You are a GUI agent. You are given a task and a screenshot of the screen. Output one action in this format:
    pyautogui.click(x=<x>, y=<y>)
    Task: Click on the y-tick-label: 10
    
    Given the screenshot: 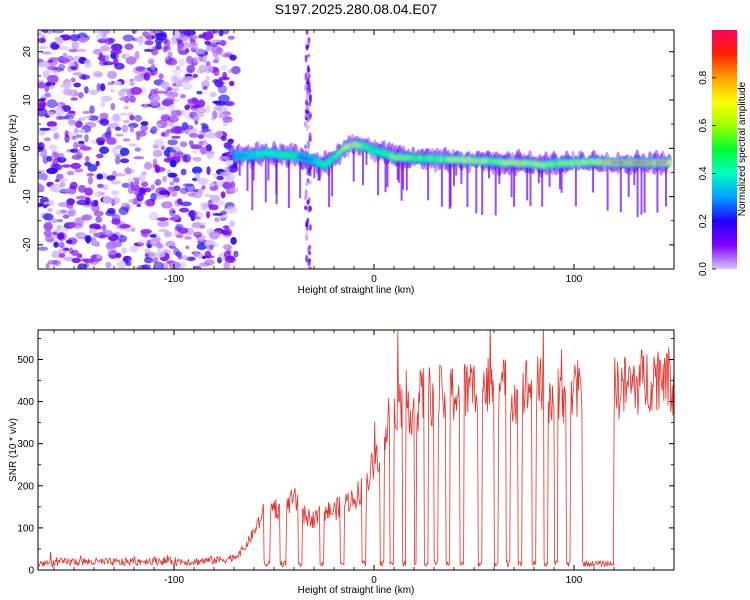 What is the action you would take?
    pyautogui.click(x=27, y=100)
    